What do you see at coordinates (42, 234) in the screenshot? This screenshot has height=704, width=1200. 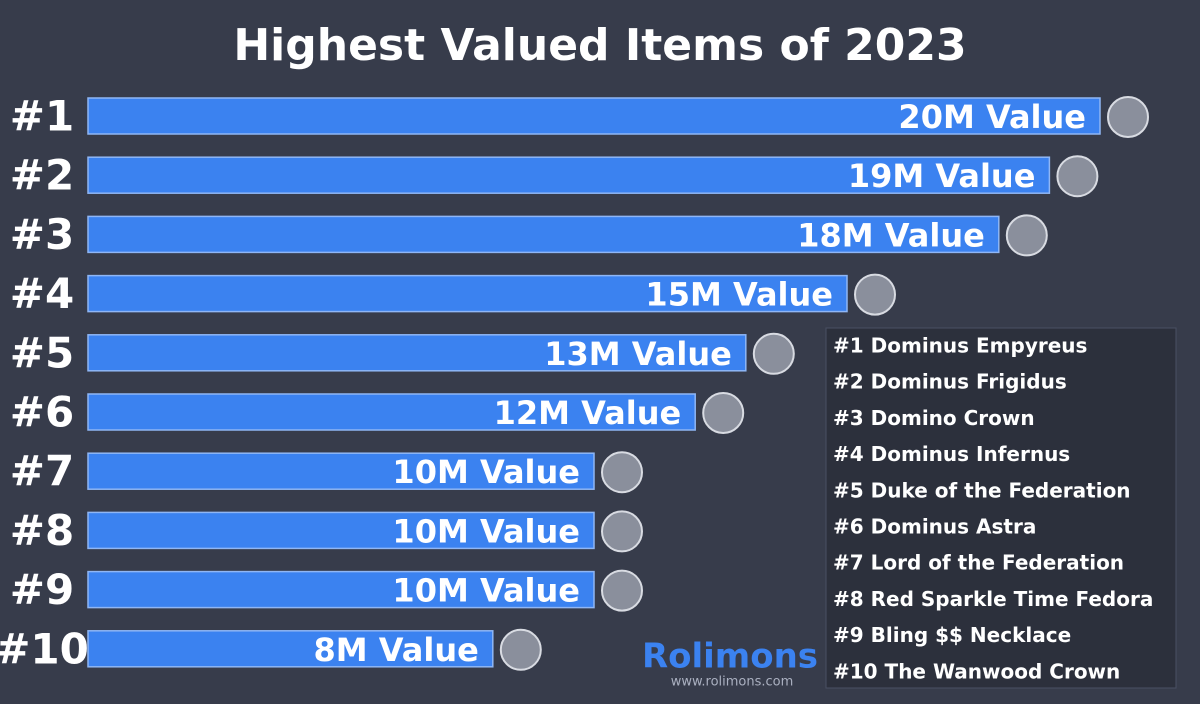 I see `rank-label: #3` at bounding box center [42, 234].